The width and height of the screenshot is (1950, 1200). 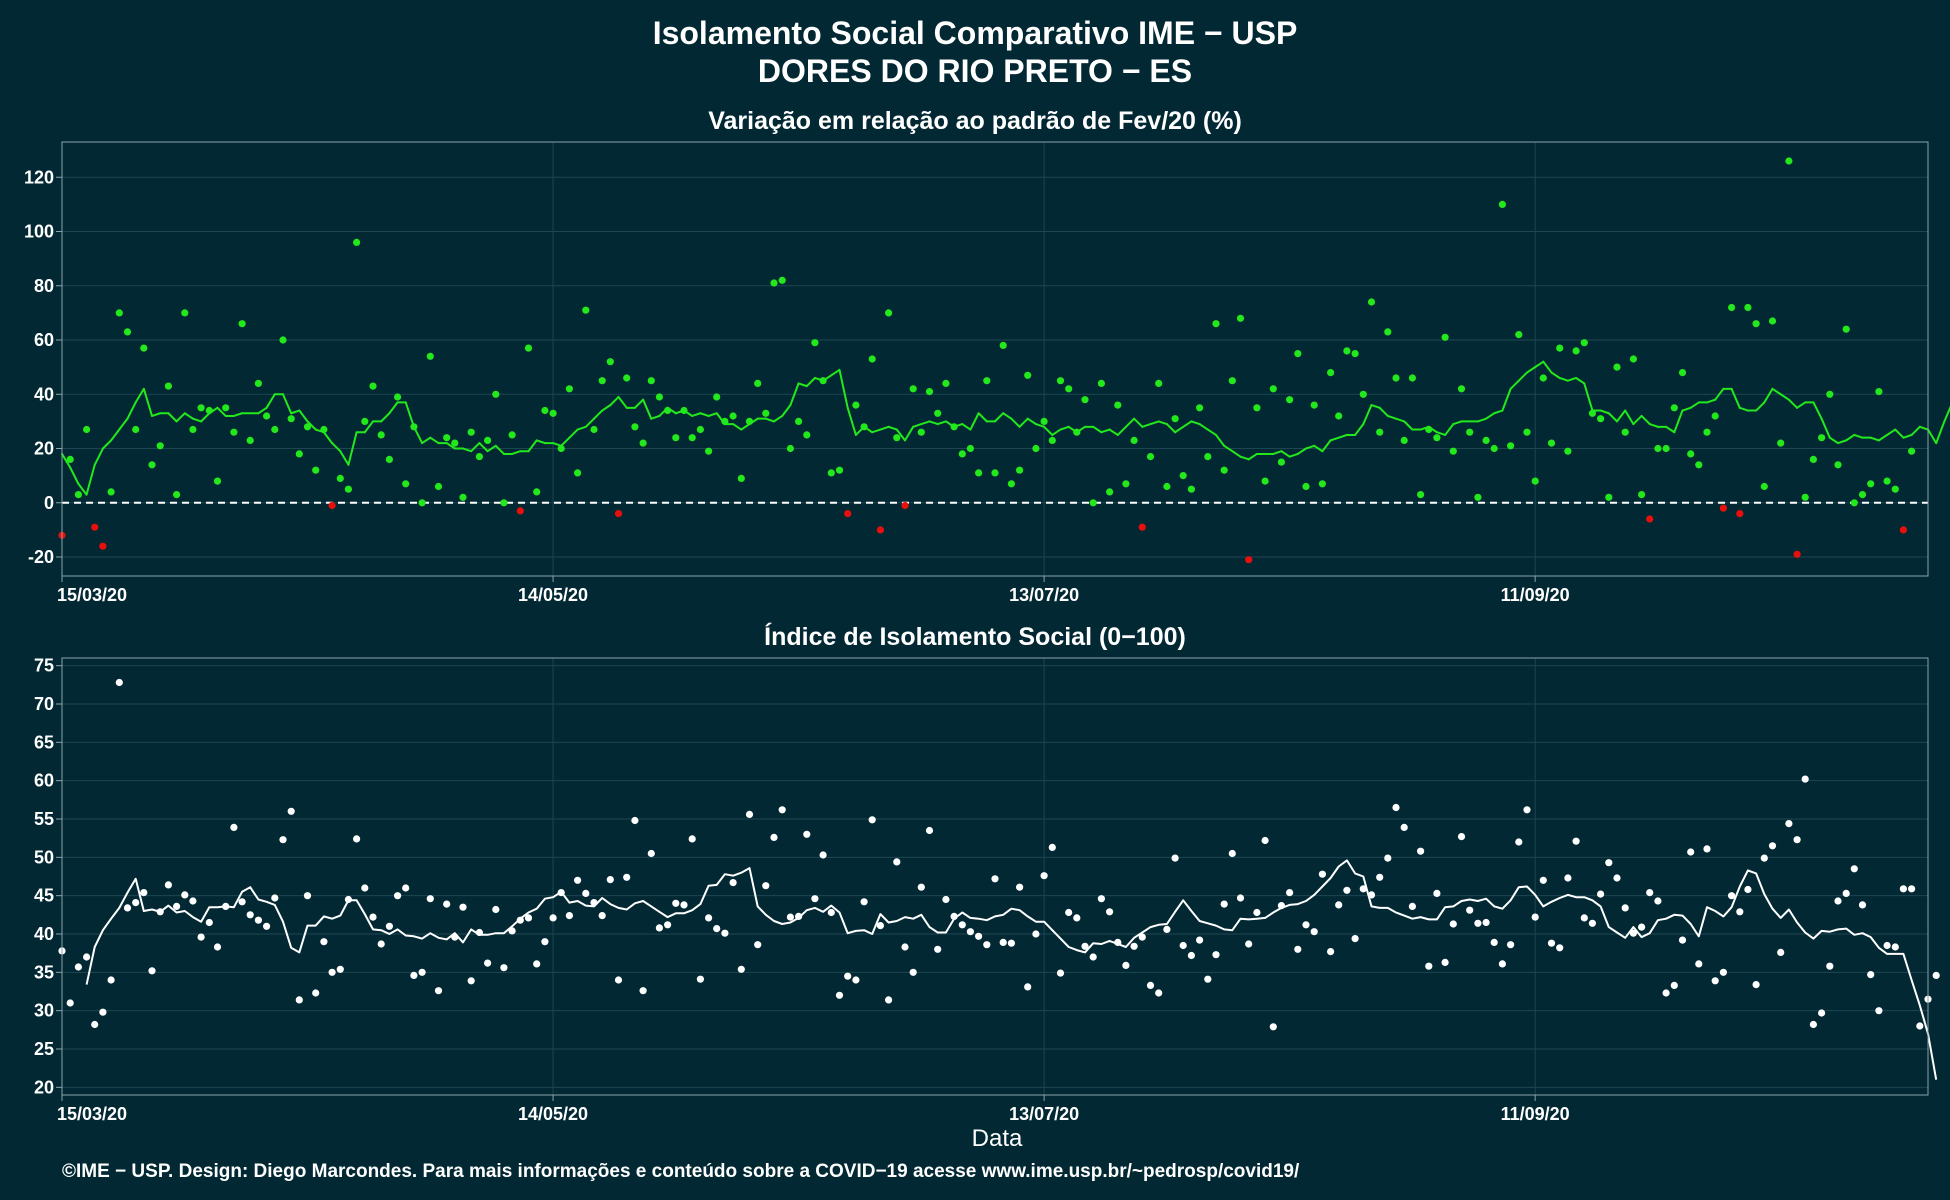 What do you see at coordinates (49, 503) in the screenshot?
I see `variation-y-tick-label: 0` at bounding box center [49, 503].